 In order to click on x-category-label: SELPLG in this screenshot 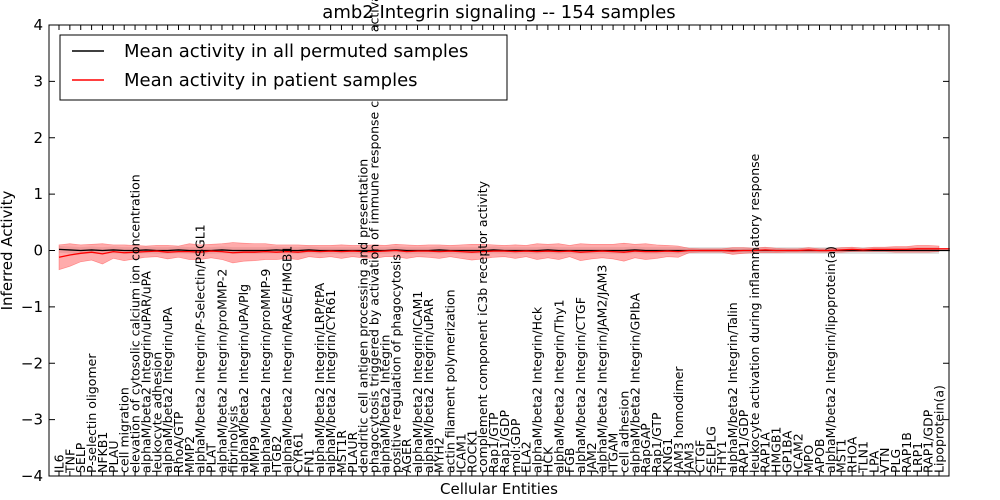, I will do `click(710, 449)`.